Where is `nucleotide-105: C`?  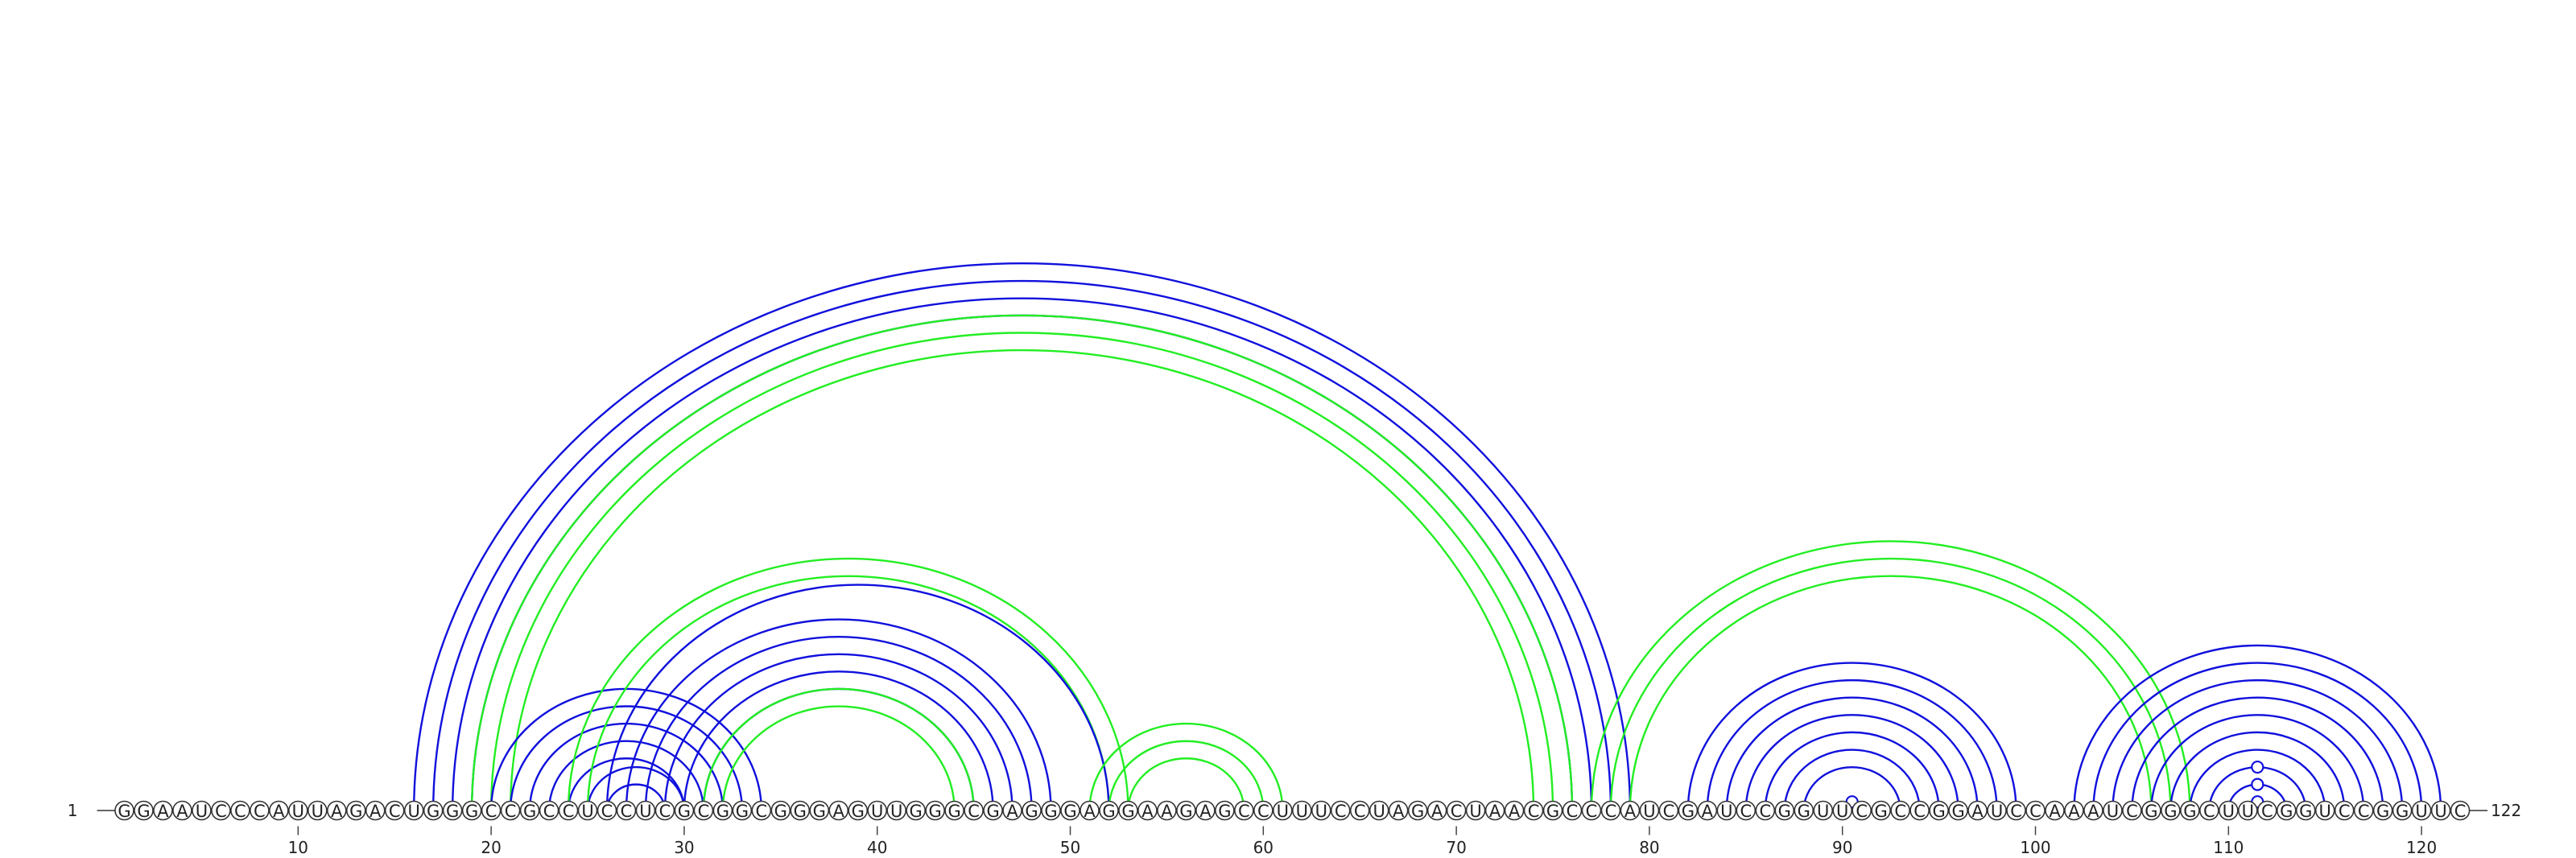 nucleotide-105: C is located at coordinates (2132, 811).